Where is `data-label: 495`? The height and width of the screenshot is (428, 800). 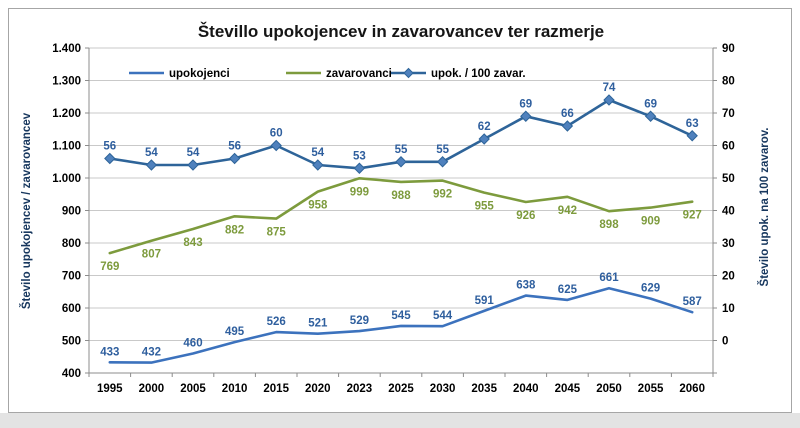
data-label: 495 is located at coordinates (235, 332).